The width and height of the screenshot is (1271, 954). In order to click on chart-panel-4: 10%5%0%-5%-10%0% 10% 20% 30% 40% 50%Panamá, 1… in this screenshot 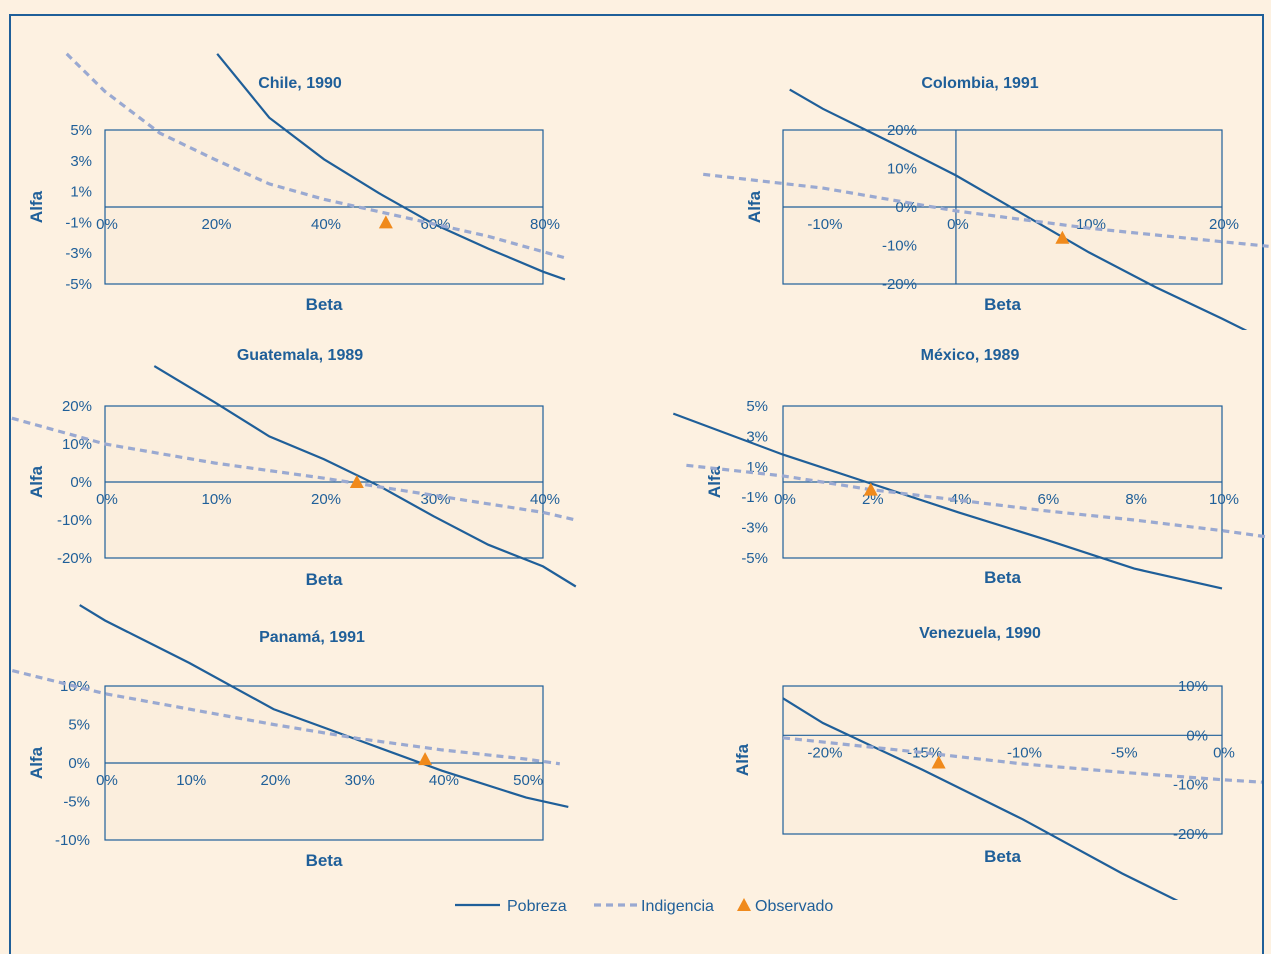, I will do `click(290, 737)`.